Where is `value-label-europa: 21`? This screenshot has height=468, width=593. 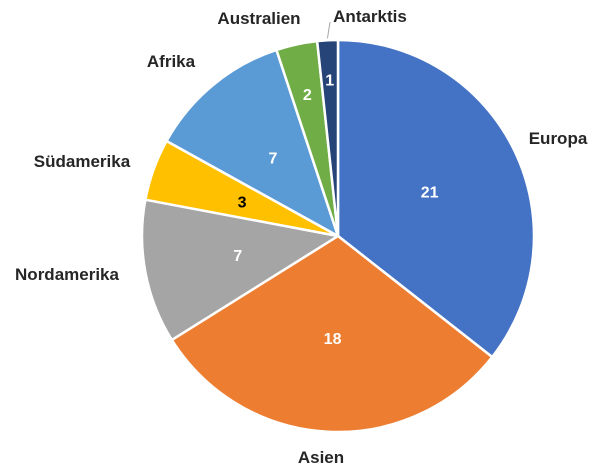 value-label-europa: 21 is located at coordinates (430, 192).